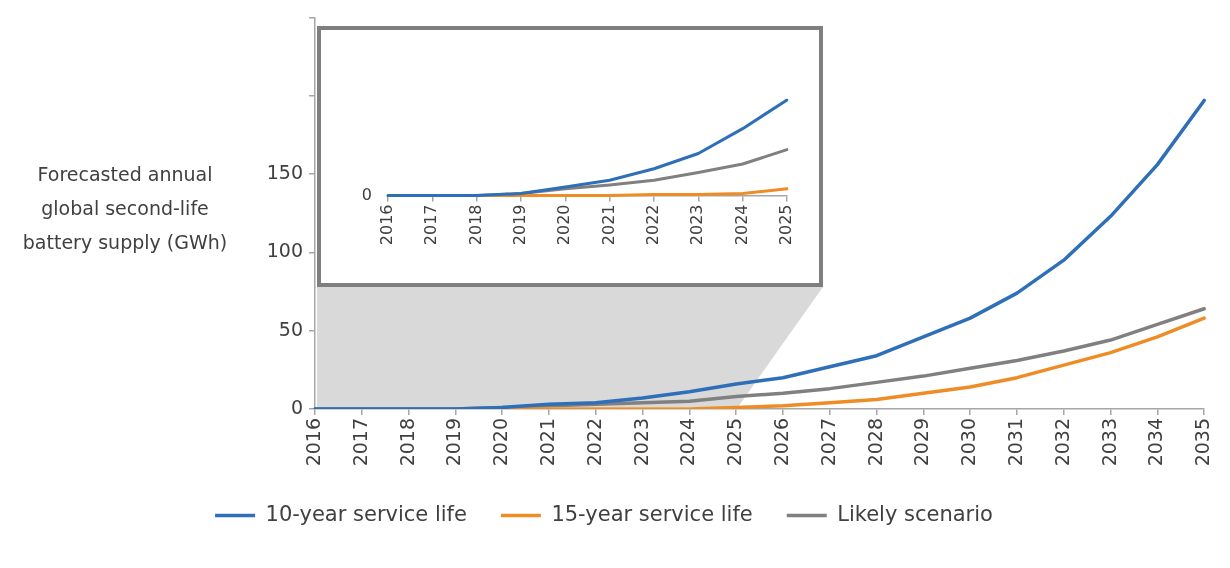 The height and width of the screenshot is (568, 1230). Describe the element at coordinates (915, 513) in the screenshot. I see `legend-label: Likely scenario` at that location.